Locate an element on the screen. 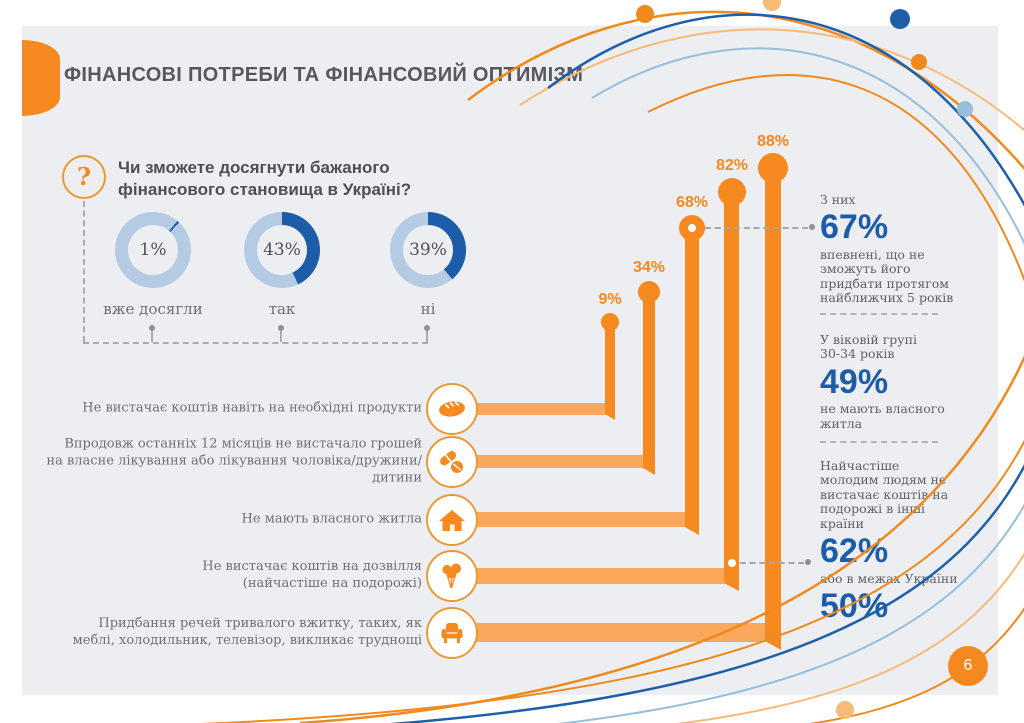  question-mark-icon: ? is located at coordinates (84, 177).